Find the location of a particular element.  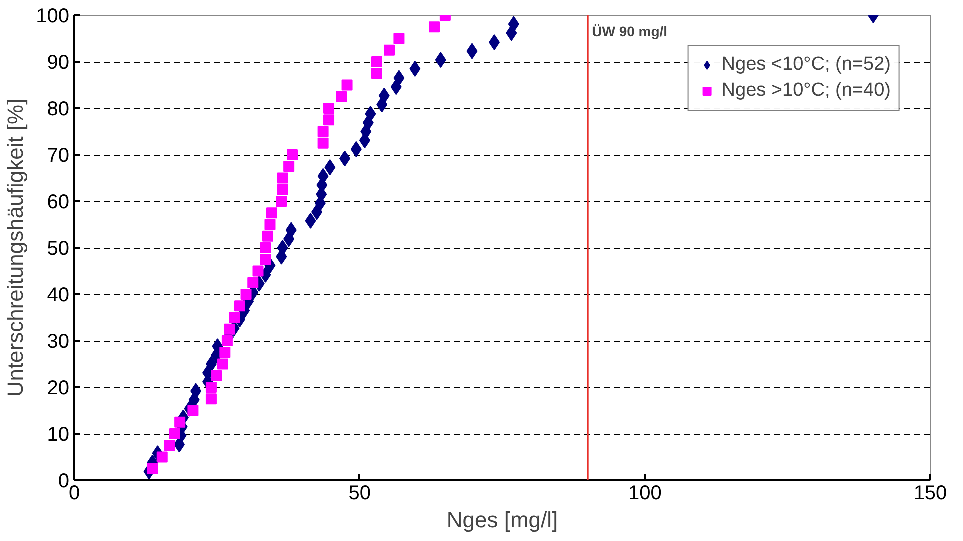

y-tick-label: 90 is located at coordinates (58, 63).